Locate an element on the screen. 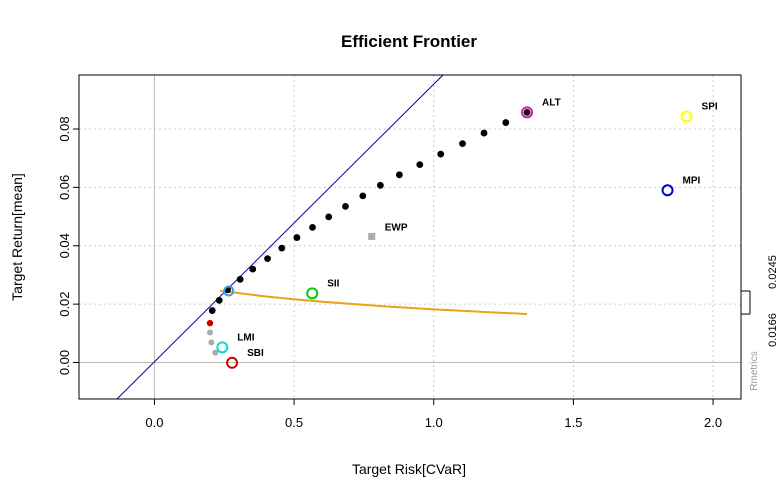 The image size is (781, 498). y-axis-label: Target Return[mean] is located at coordinates (17, 237).